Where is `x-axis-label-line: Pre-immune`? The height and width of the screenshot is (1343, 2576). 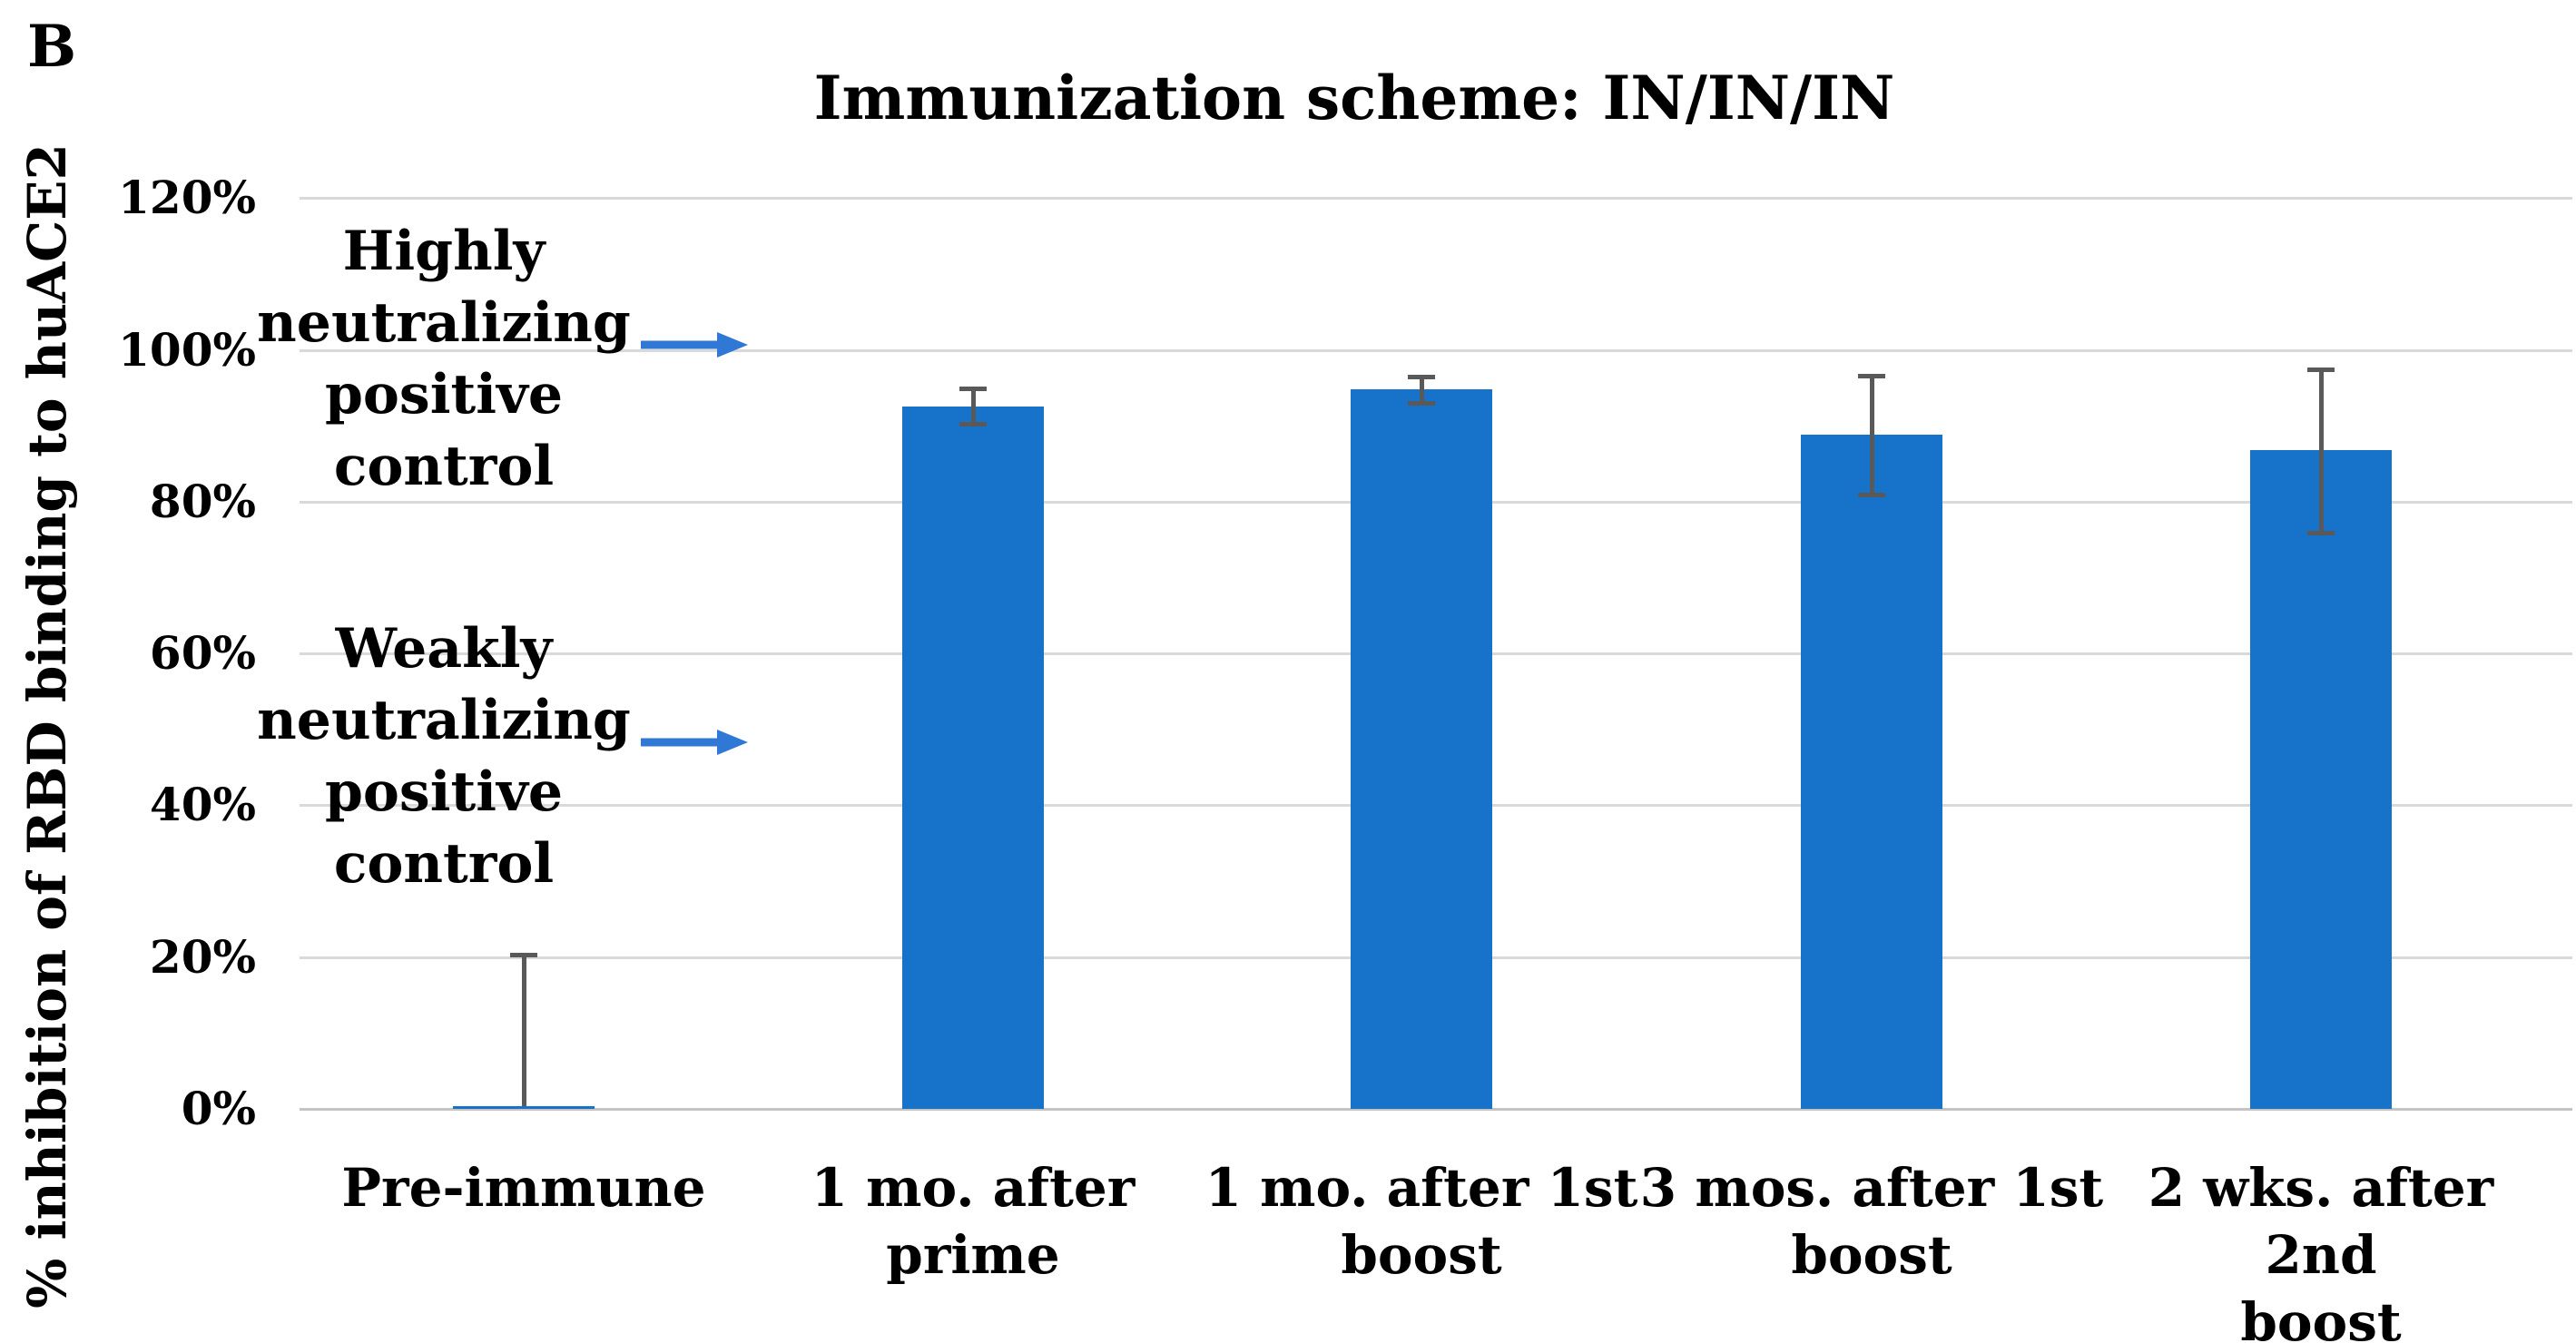
x-axis-label-line: Pre-immune is located at coordinates (523, 1188).